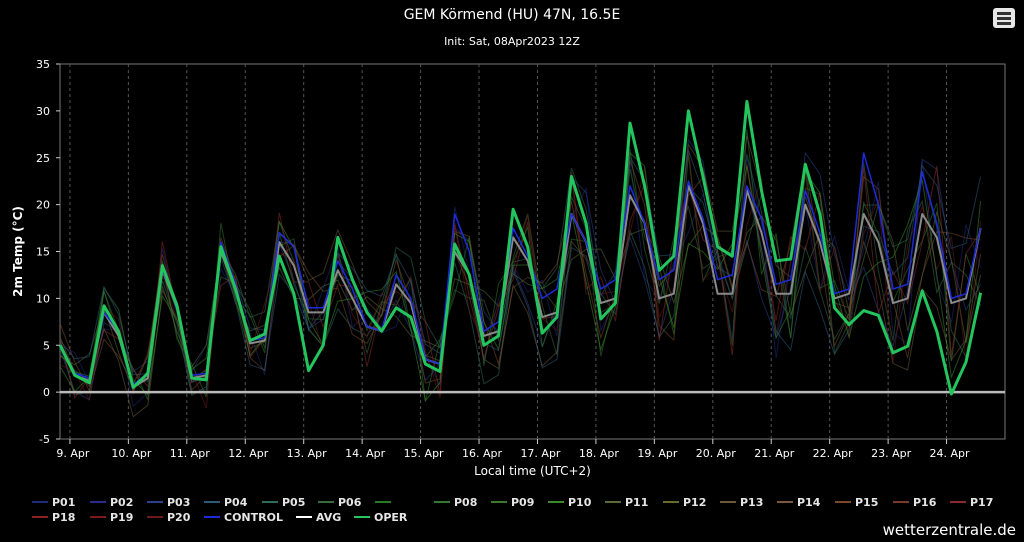 The height and width of the screenshot is (542, 1024). I want to click on legend-item-p17: P17, so click(971, 502).